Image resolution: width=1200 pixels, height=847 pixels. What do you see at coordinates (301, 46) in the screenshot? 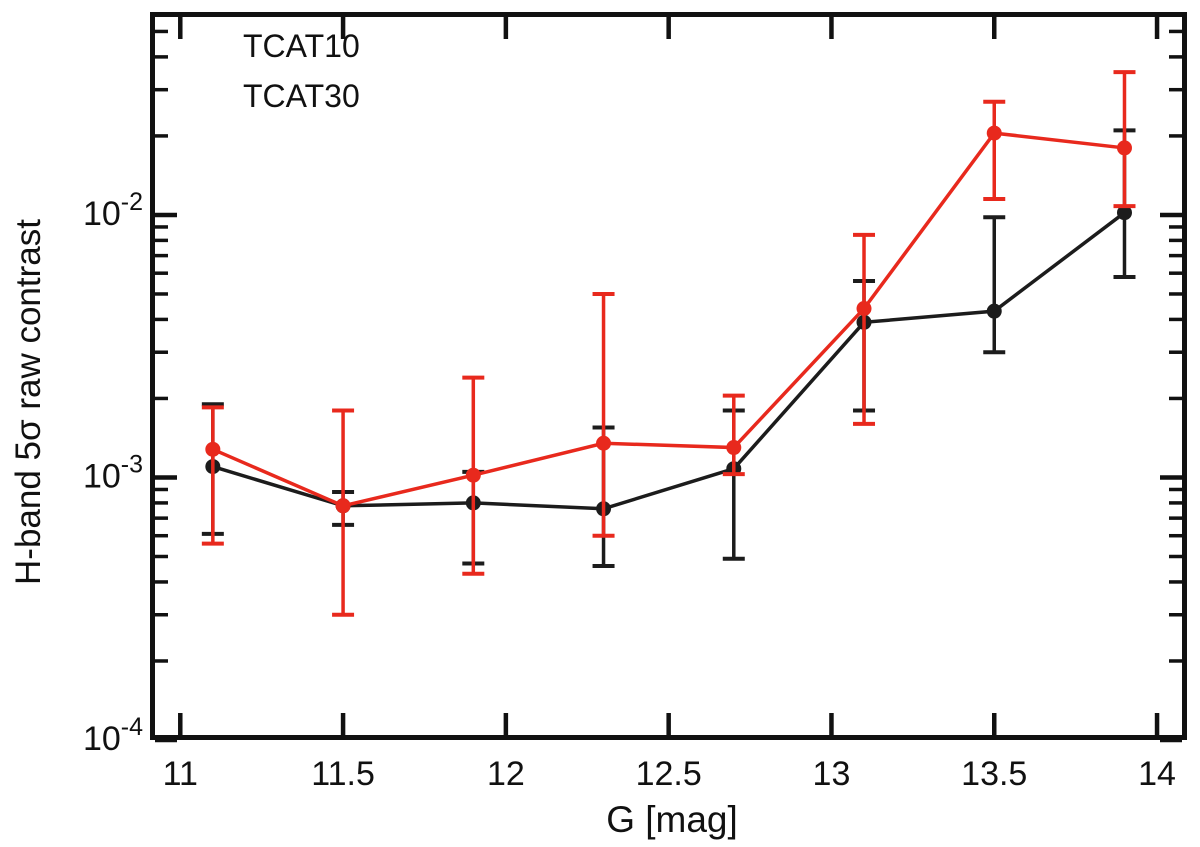
I see `legend-label-tcat10: TCAT10` at bounding box center [301, 46].